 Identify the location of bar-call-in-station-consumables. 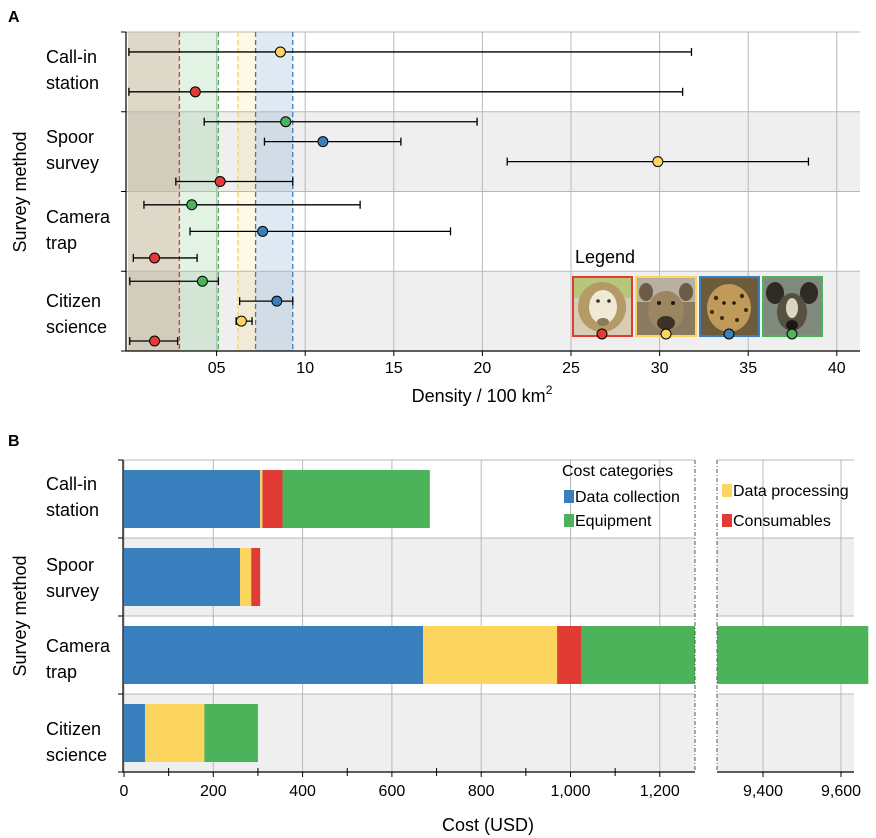
(272, 499).